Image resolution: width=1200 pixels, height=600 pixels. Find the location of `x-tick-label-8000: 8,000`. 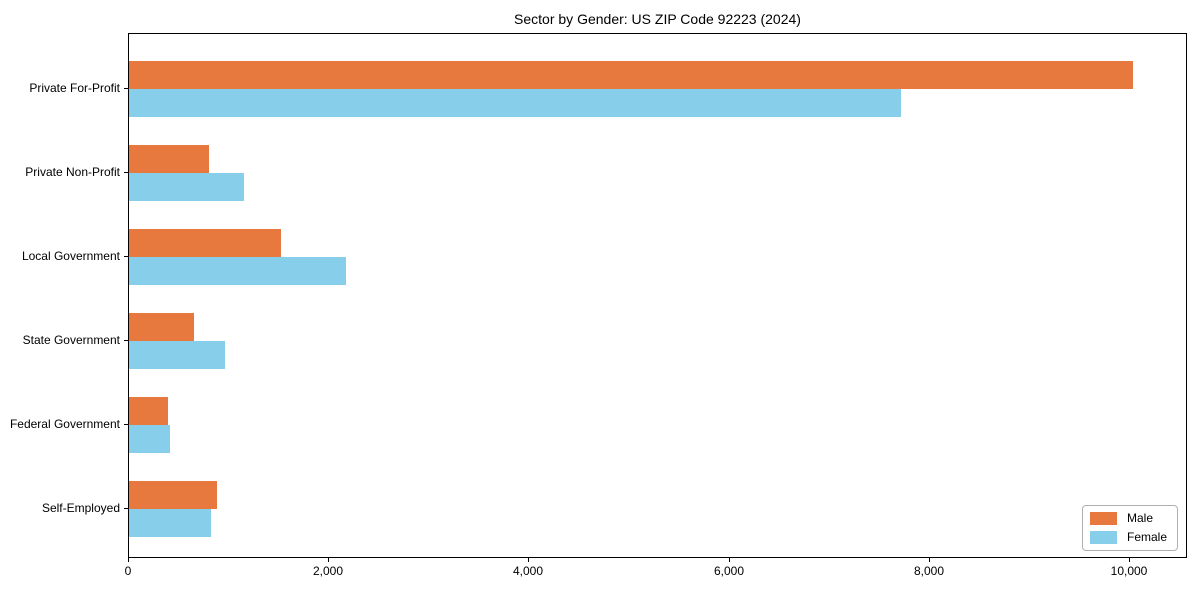

x-tick-label-8000: 8,000 is located at coordinates (929, 571).